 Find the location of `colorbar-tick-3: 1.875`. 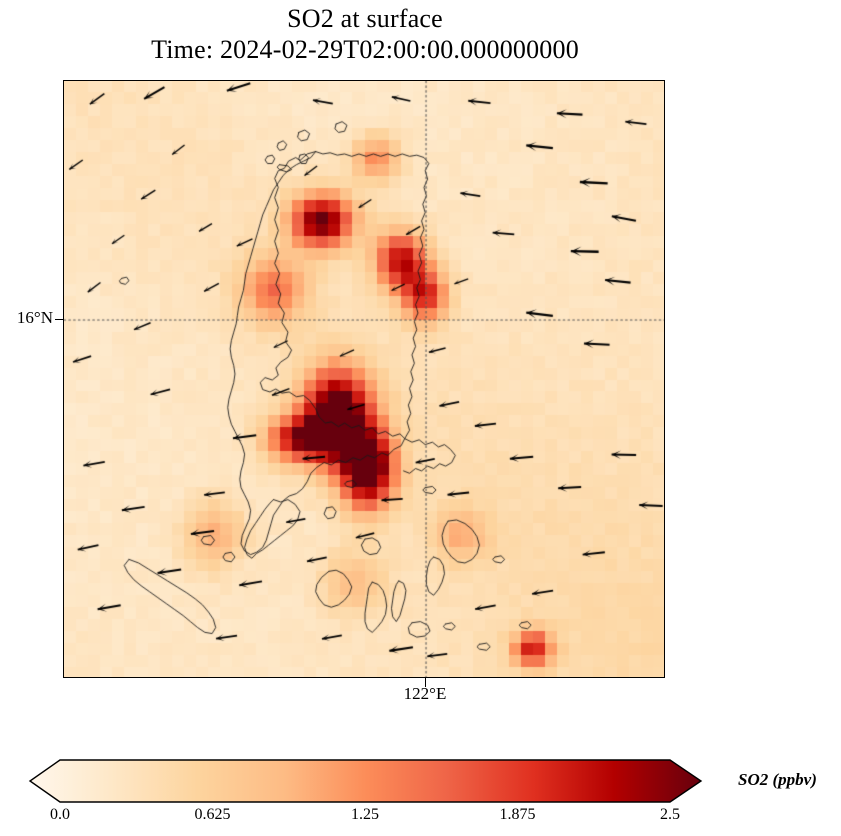

colorbar-tick-3: 1.875 is located at coordinates (517, 814).